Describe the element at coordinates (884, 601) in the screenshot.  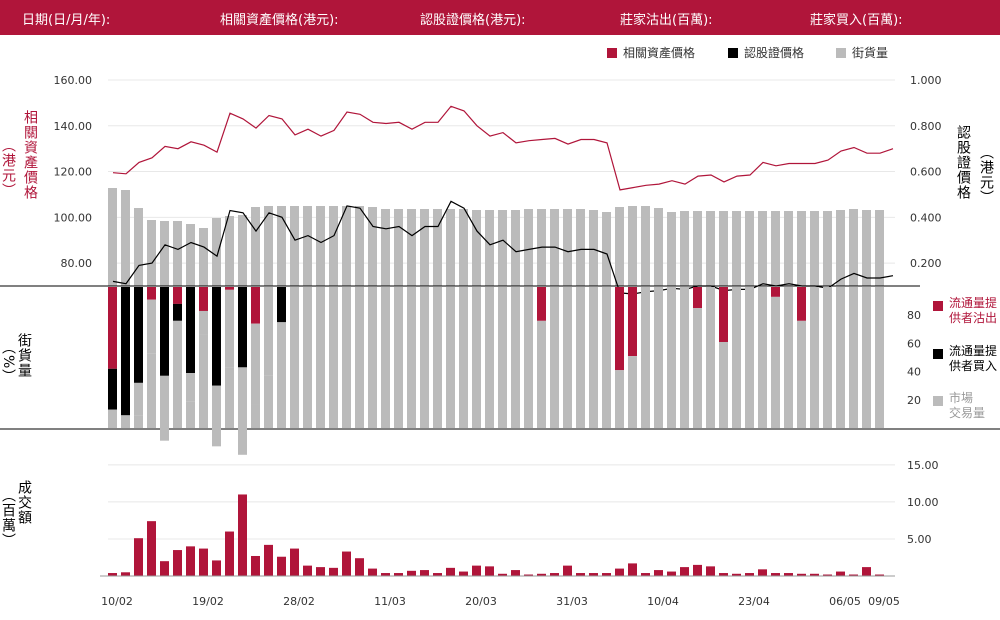
I see `x-tick-label: 09/05` at that location.